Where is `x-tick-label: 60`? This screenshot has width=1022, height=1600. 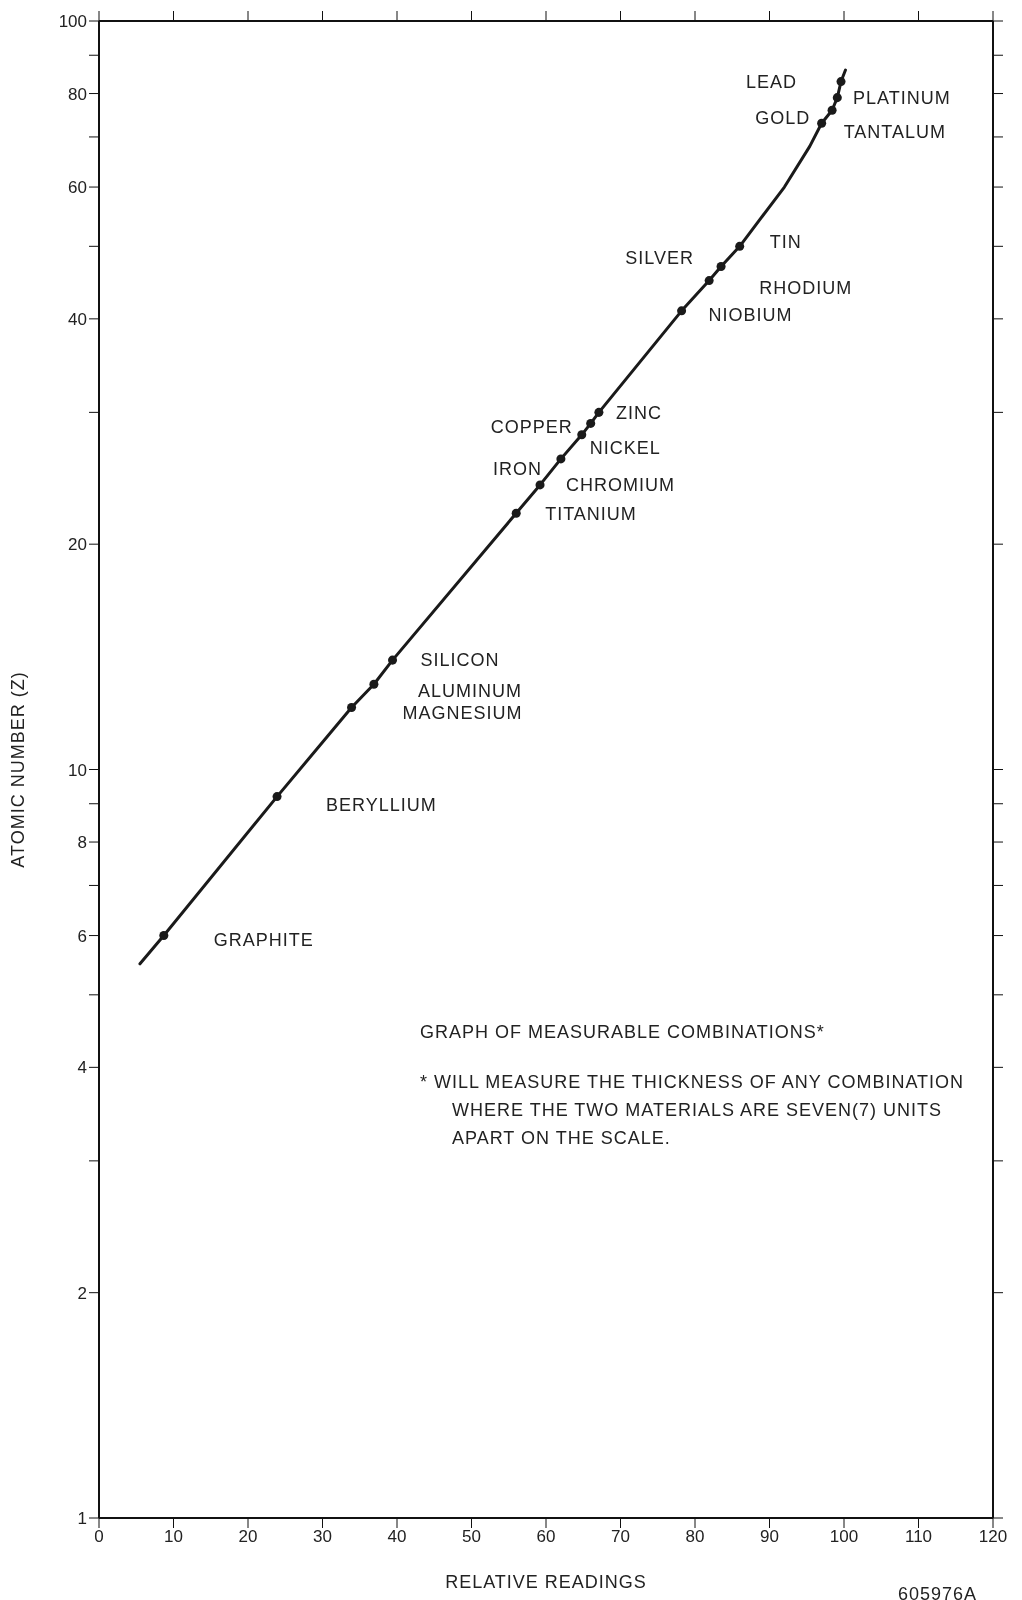 x-tick-label: 60 is located at coordinates (546, 1537).